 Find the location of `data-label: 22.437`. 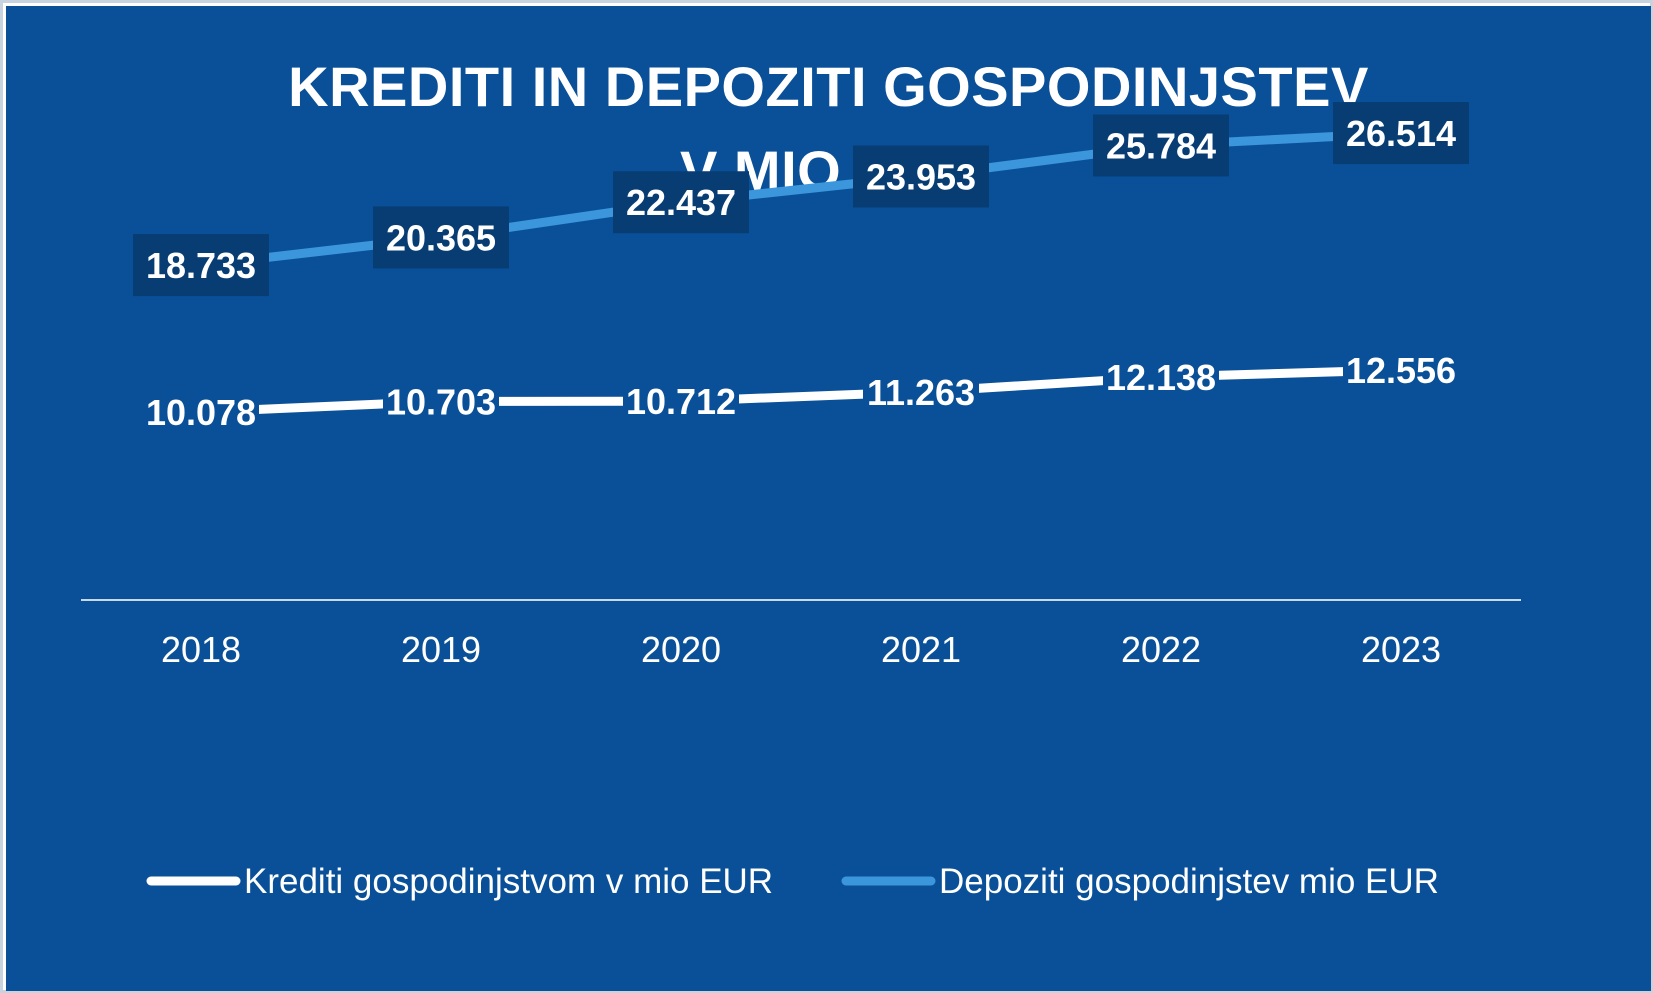

data-label: 22.437 is located at coordinates (681, 202).